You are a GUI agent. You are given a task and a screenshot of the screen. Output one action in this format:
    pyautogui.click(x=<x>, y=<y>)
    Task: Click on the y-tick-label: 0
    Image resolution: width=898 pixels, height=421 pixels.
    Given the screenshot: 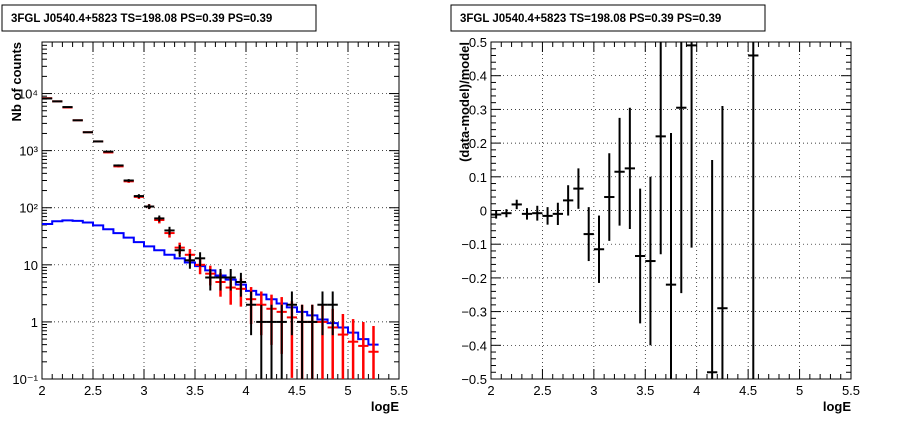 What is the action you would take?
    pyautogui.click(x=483, y=211)
    